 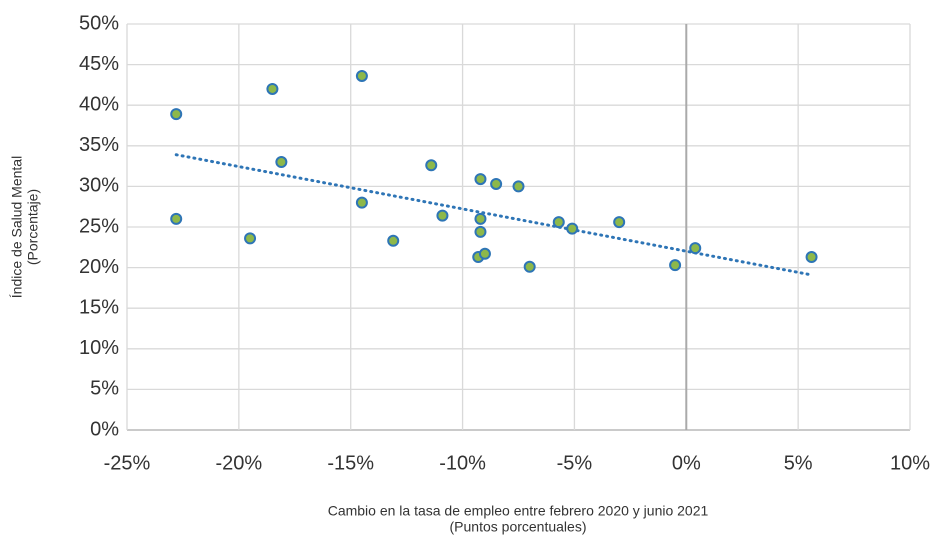 What do you see at coordinates (99, 104) in the screenshot?
I see `y-tick-label: 40%` at bounding box center [99, 104].